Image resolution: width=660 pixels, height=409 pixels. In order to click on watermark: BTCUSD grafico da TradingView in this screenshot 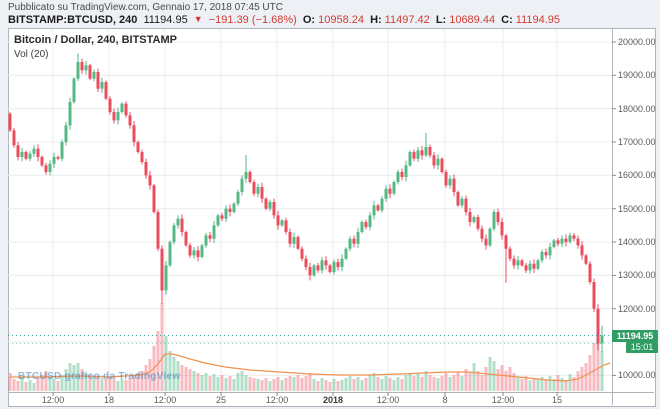, I will do `click(99, 376)`.